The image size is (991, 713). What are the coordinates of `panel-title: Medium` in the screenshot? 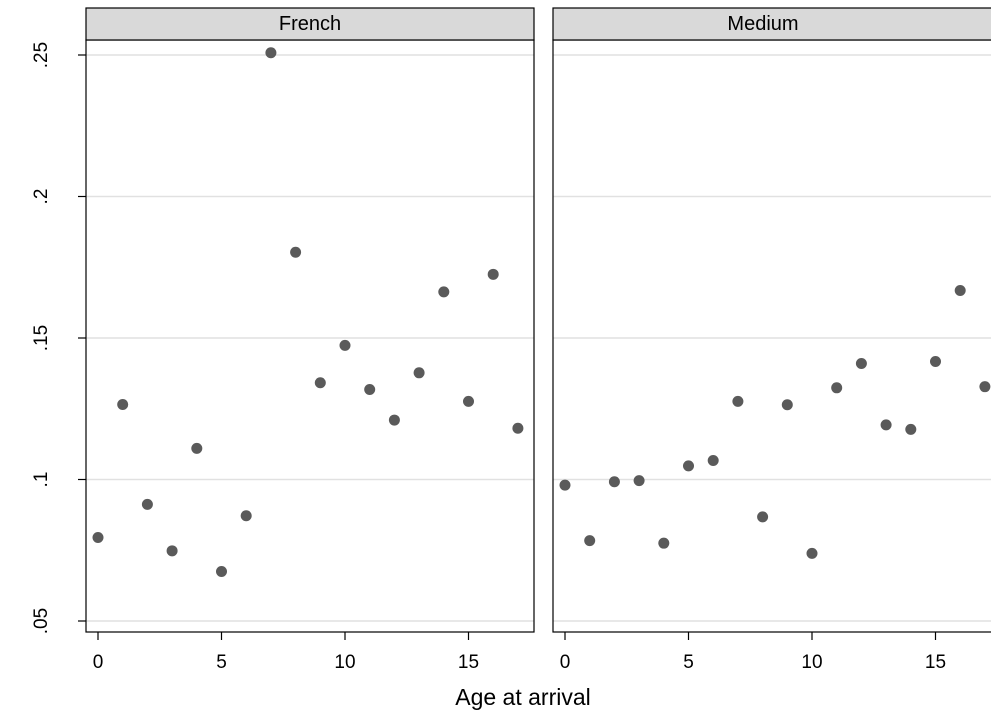 It's located at (762, 24).